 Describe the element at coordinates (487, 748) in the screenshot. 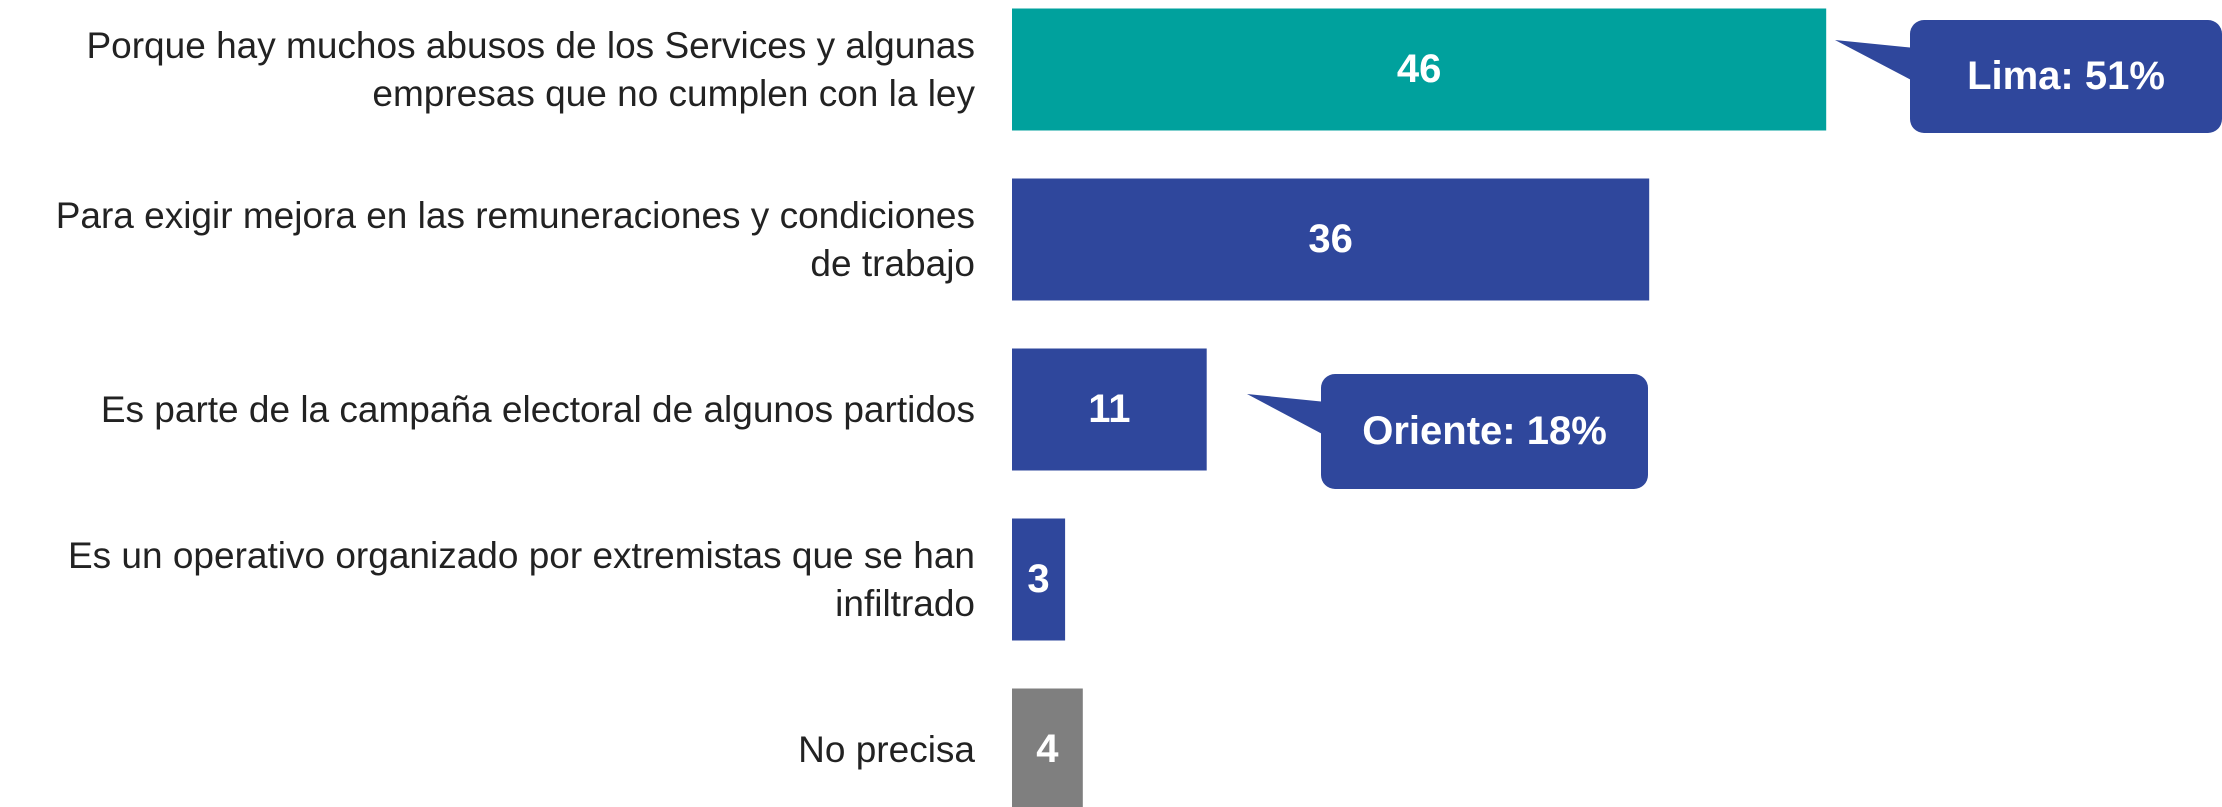

I see `category-label: No precisa` at that location.